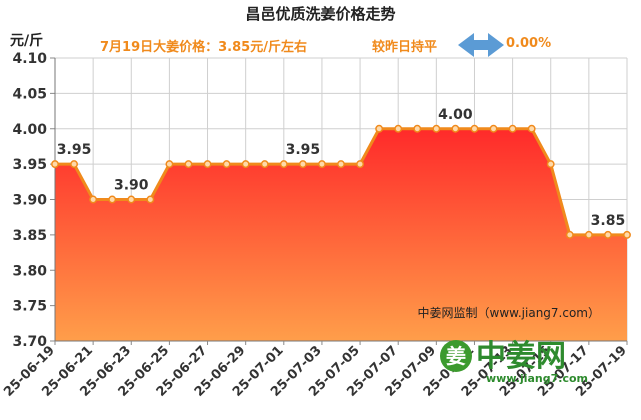 The height and width of the screenshot is (420, 641). What do you see at coordinates (29, 271) in the screenshot?
I see `y-tick-label: 3.80` at bounding box center [29, 271].